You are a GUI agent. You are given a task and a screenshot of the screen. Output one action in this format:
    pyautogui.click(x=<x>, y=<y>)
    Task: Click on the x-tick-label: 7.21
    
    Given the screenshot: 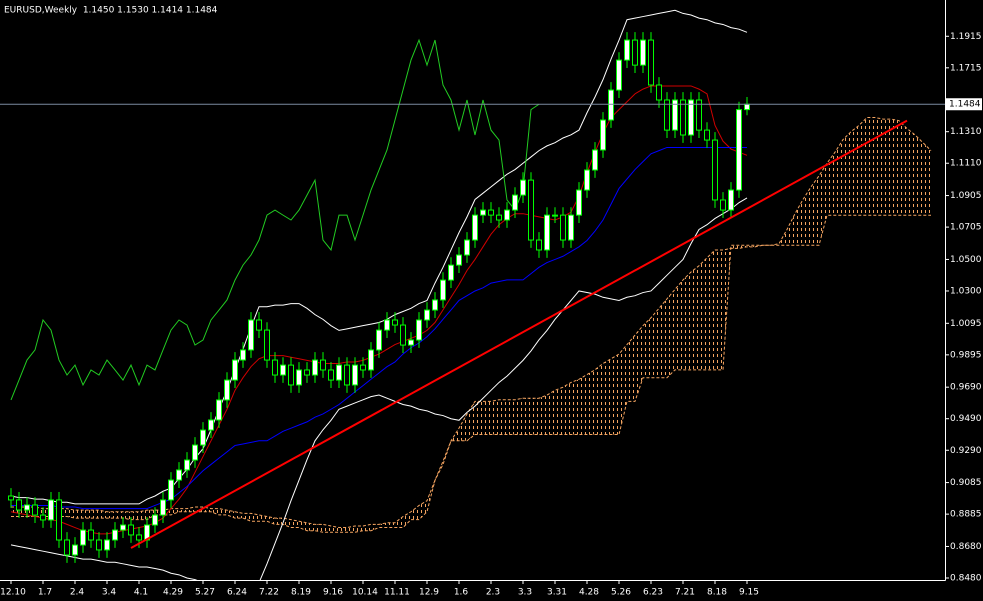 What is the action you would take?
    pyautogui.click(x=685, y=593)
    